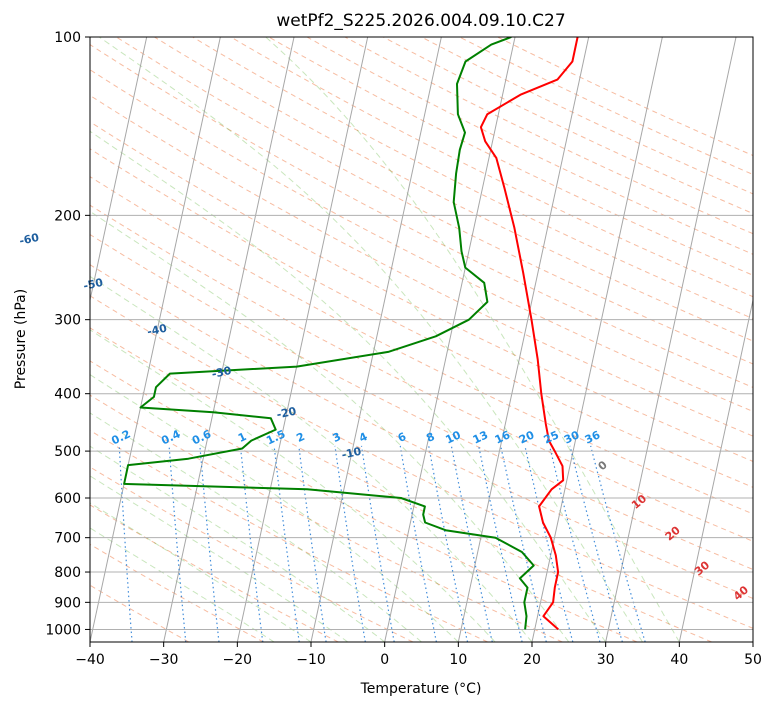  What do you see at coordinates (157, 330) in the screenshot?
I see `isotherm-label: -40` at bounding box center [157, 330].